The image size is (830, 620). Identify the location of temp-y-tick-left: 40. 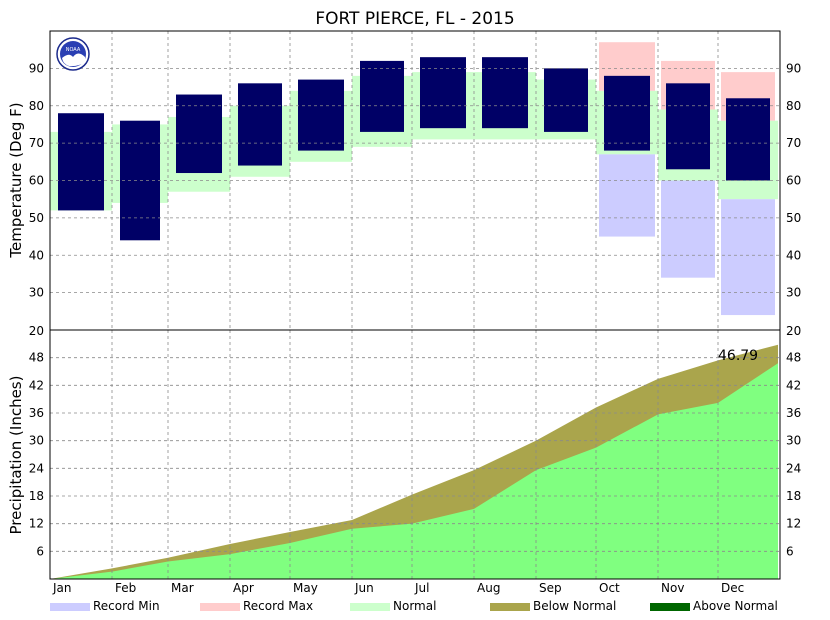
(36, 255).